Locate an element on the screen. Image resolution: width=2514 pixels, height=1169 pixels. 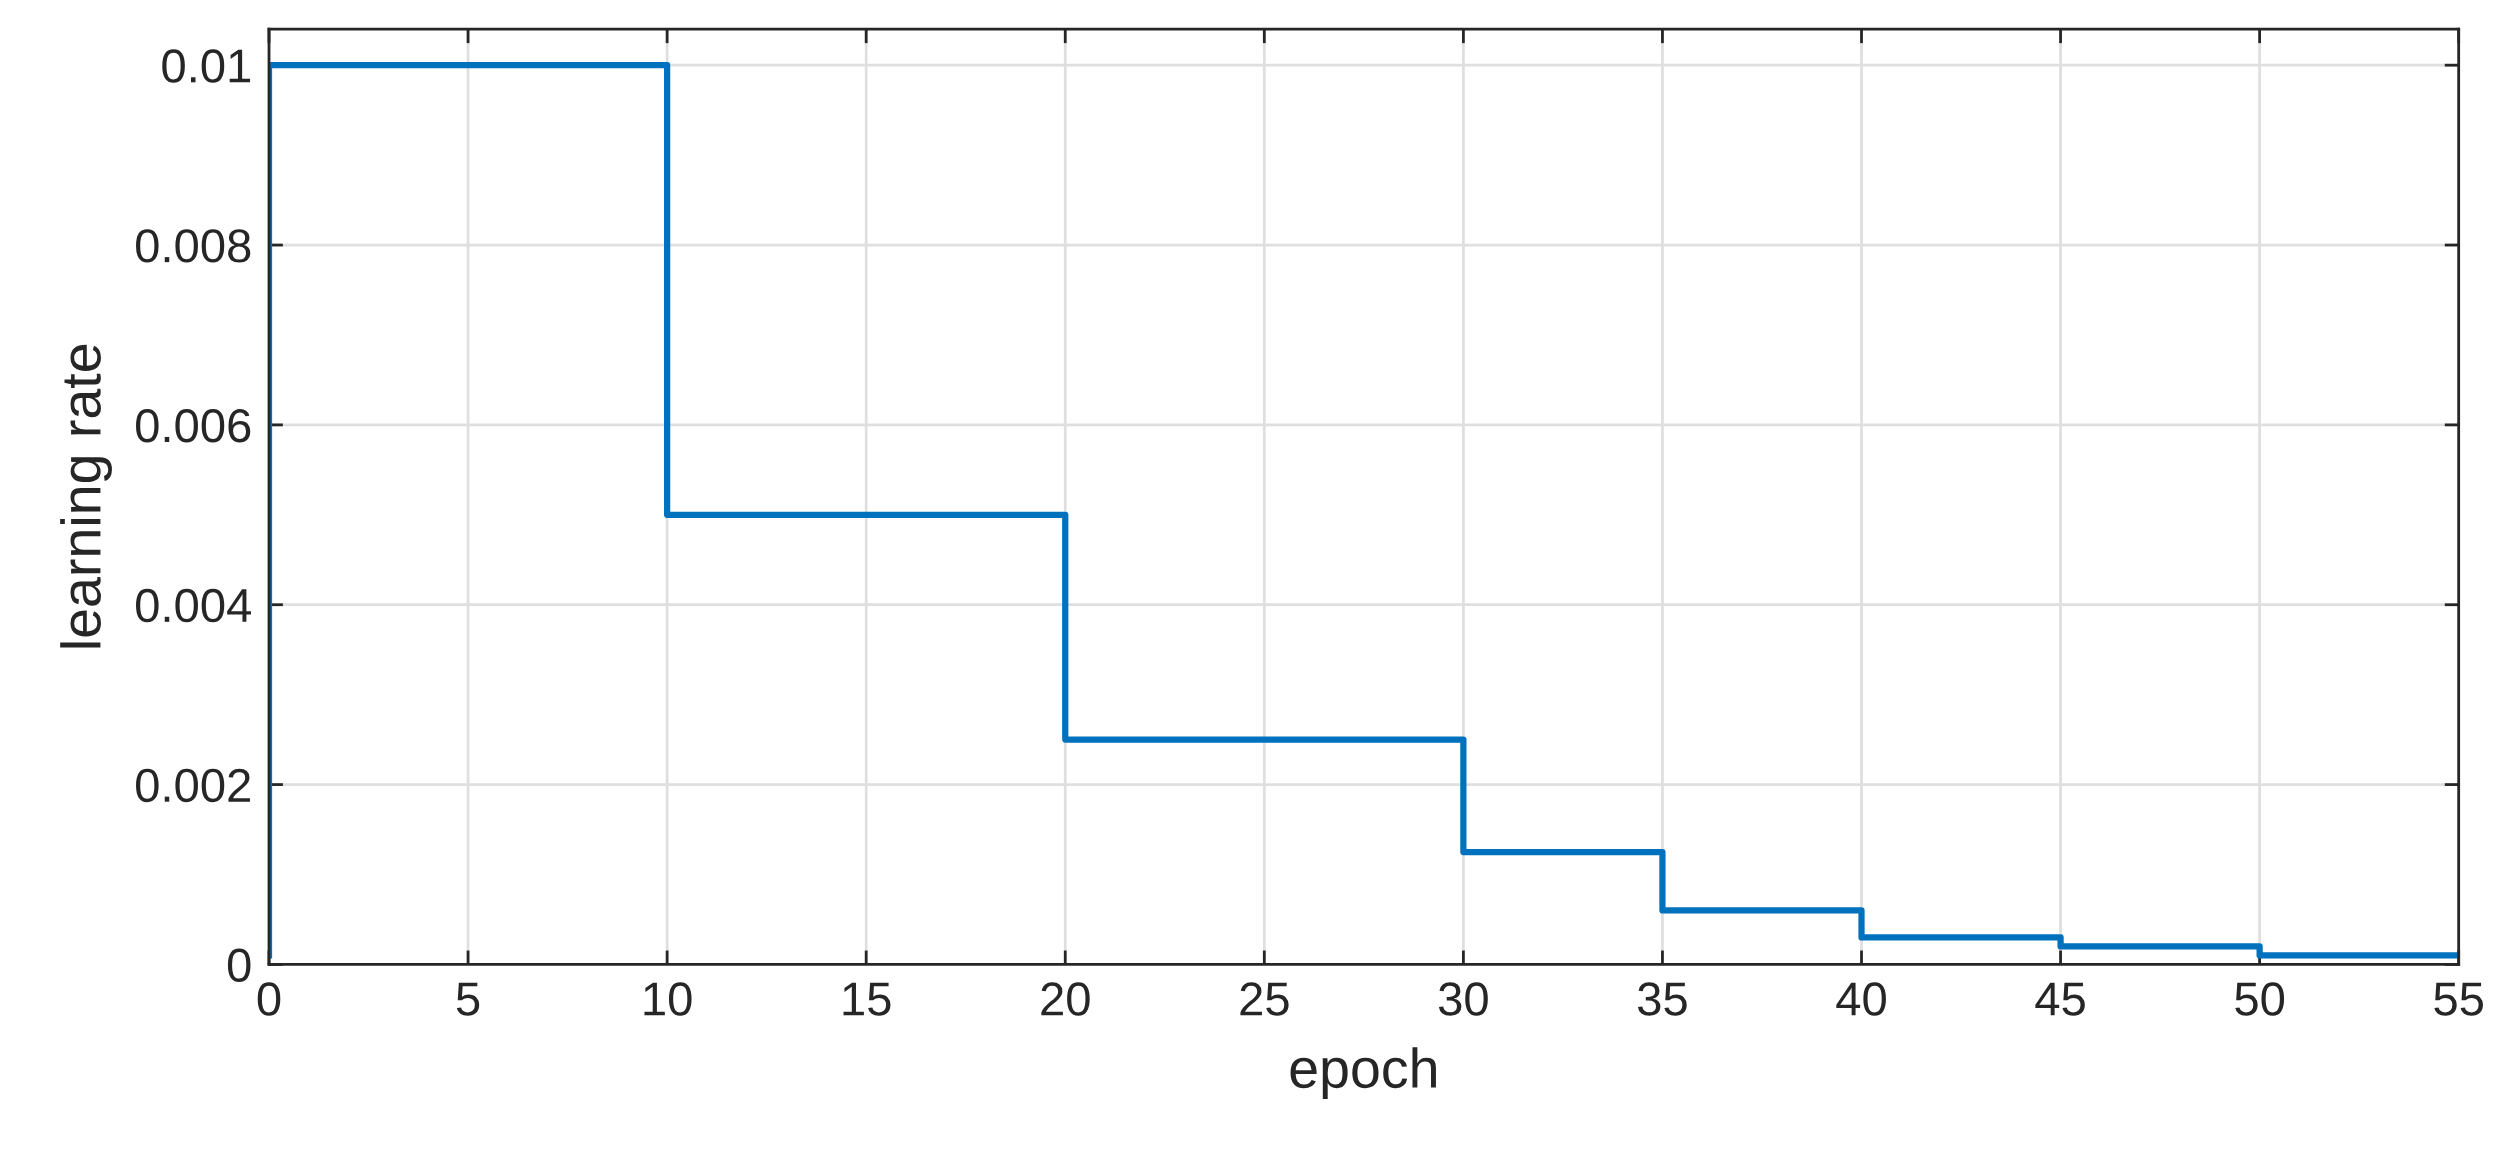
x-tick-label: 5 is located at coordinates (468, 999).